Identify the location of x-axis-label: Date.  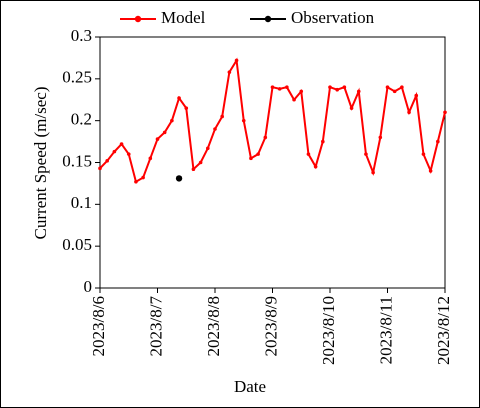
(250, 386).